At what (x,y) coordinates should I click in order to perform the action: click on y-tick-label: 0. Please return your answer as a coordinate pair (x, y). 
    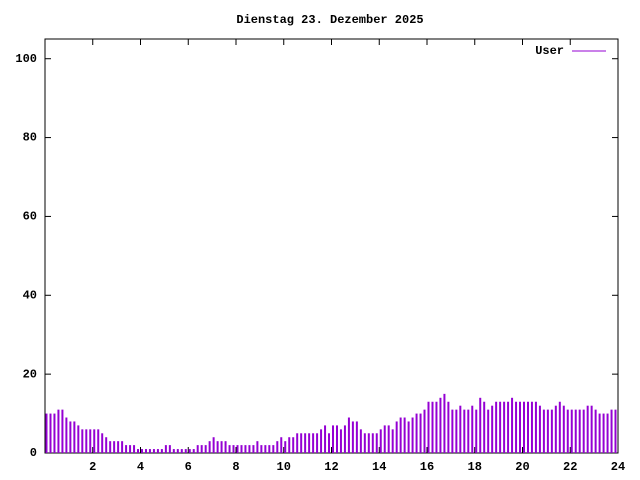
    Looking at the image, I should click on (33, 453).